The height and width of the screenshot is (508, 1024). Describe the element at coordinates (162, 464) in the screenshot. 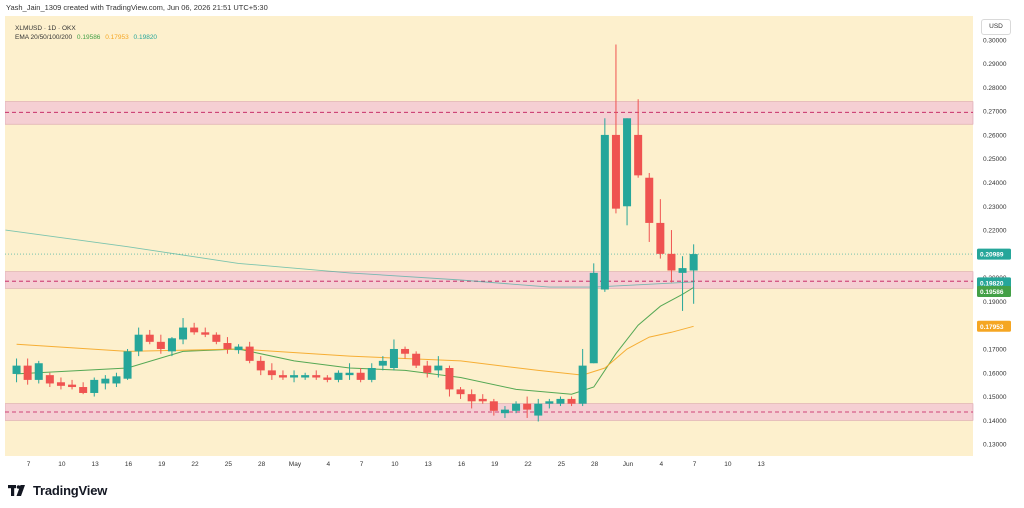

I see `x-tick-label-4: 19` at that location.